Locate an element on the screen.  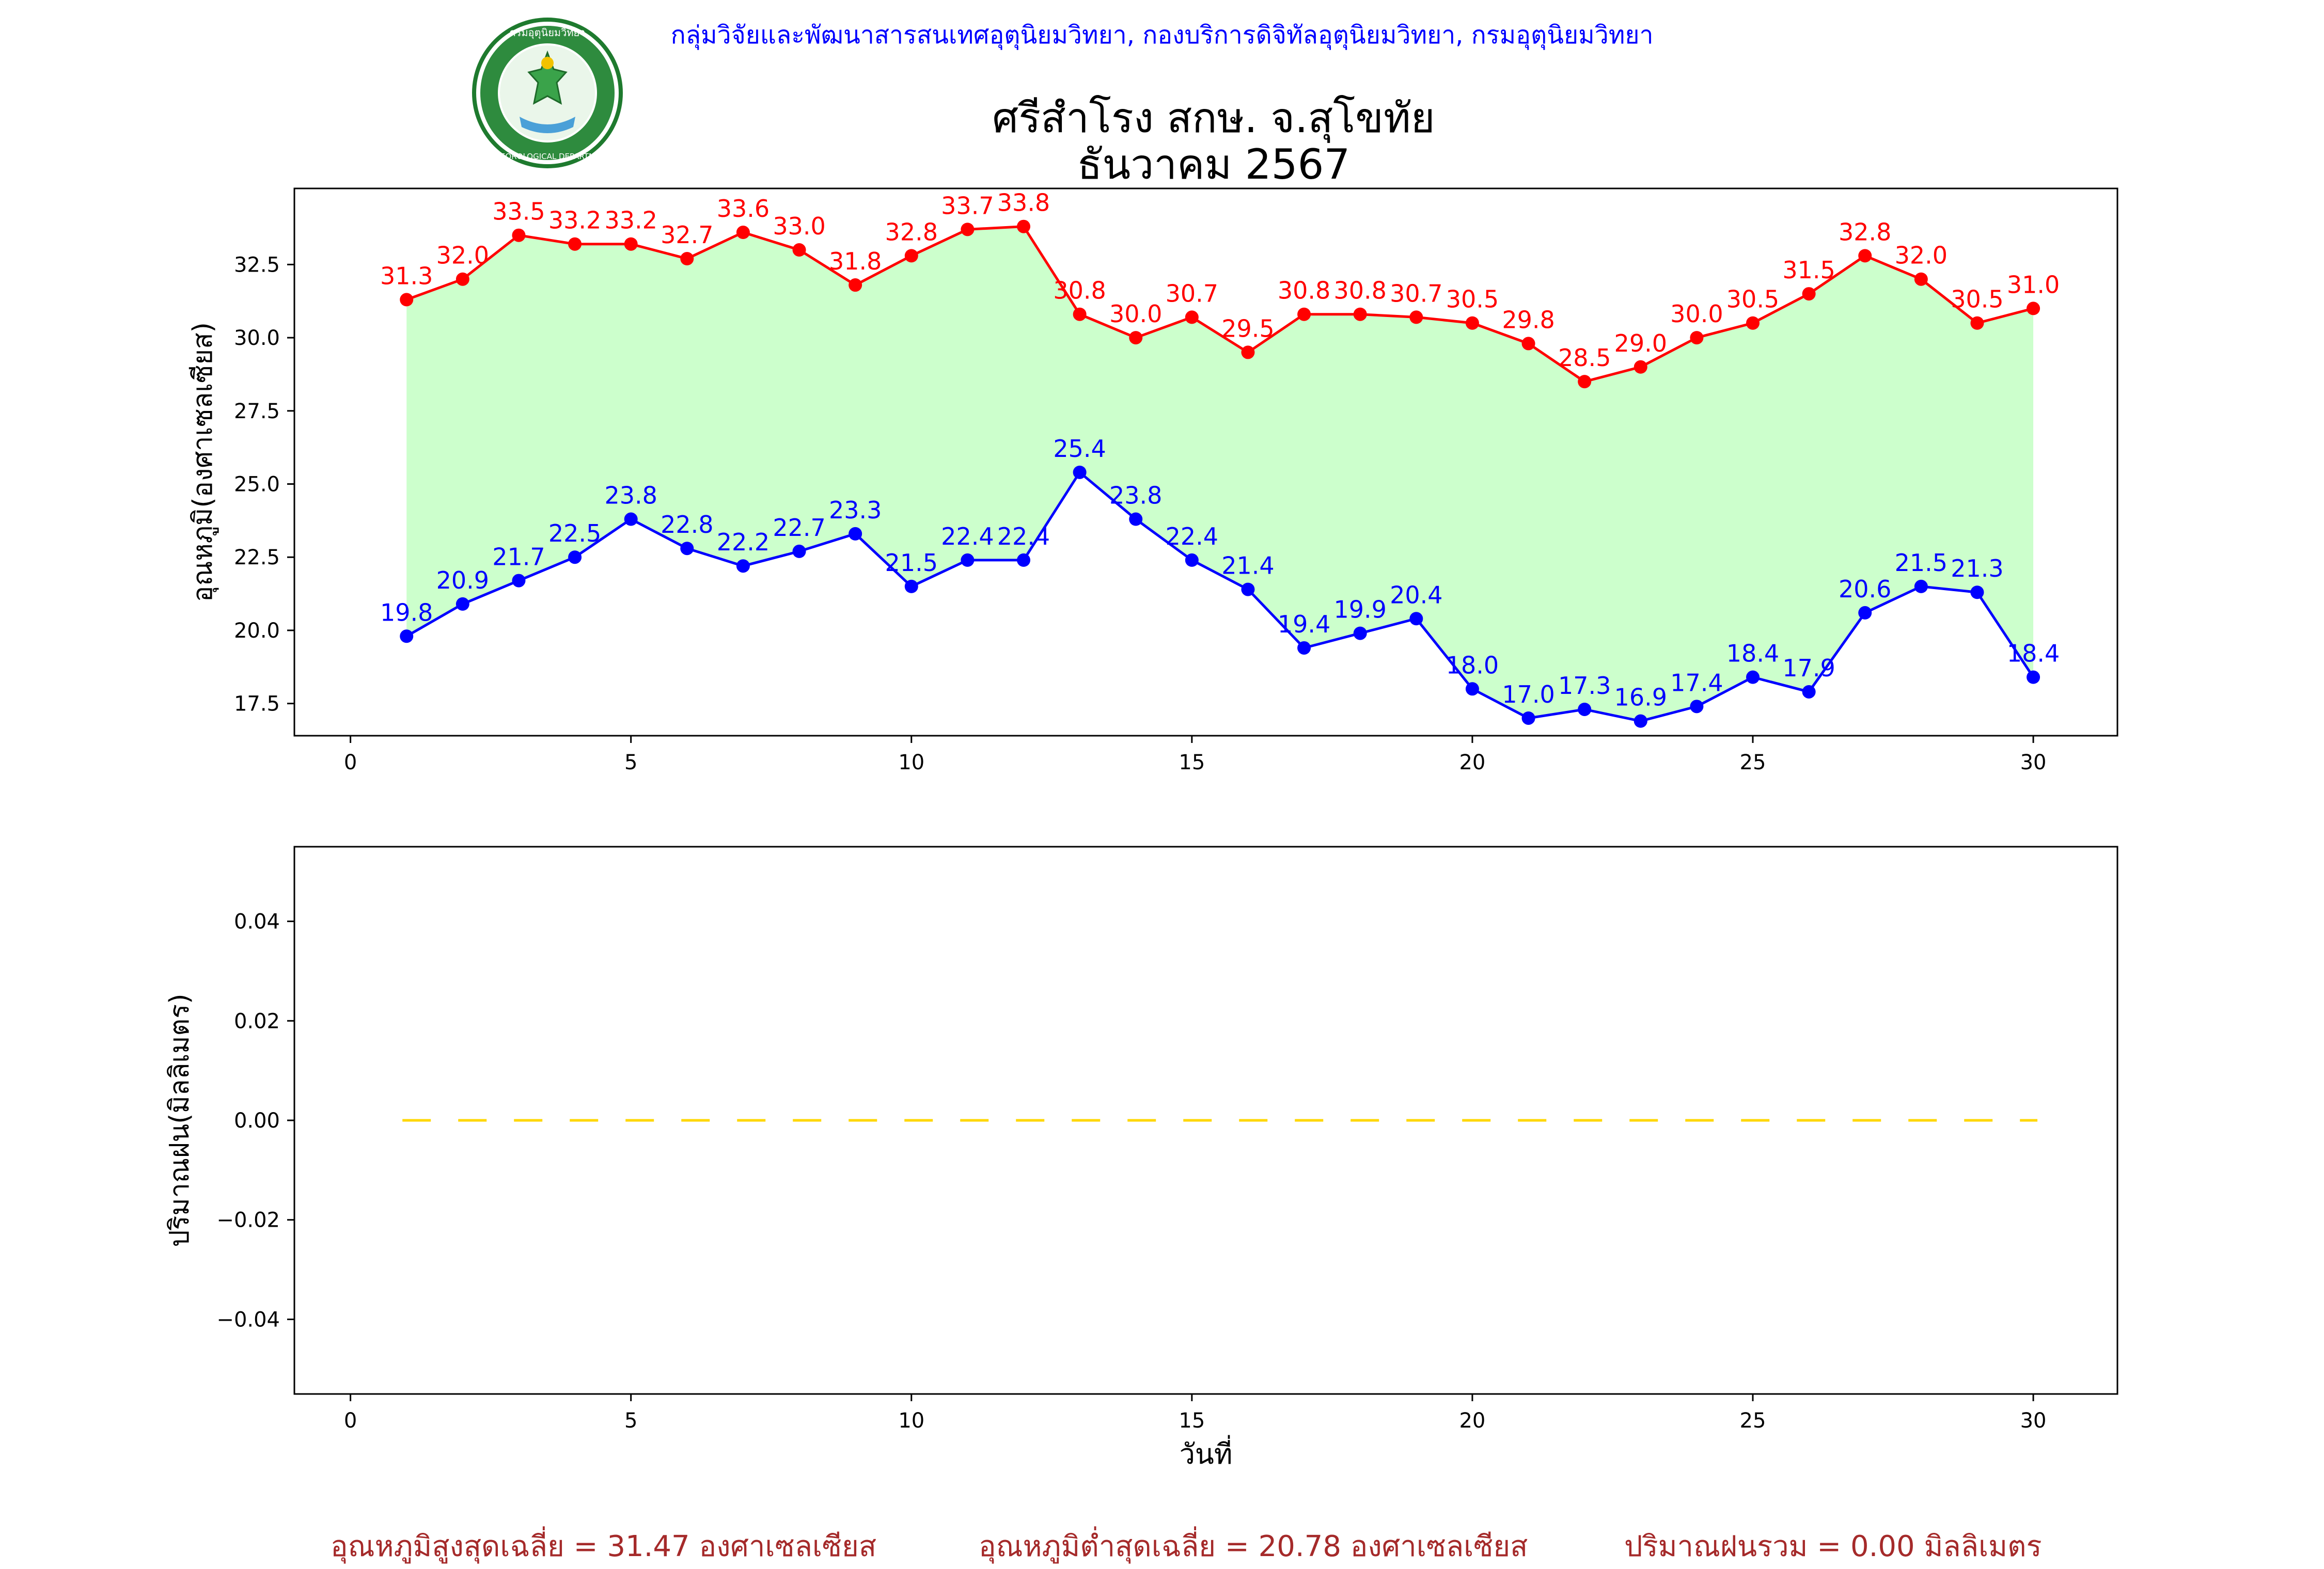
y-tick-label: 17.5 is located at coordinates (257, 704).